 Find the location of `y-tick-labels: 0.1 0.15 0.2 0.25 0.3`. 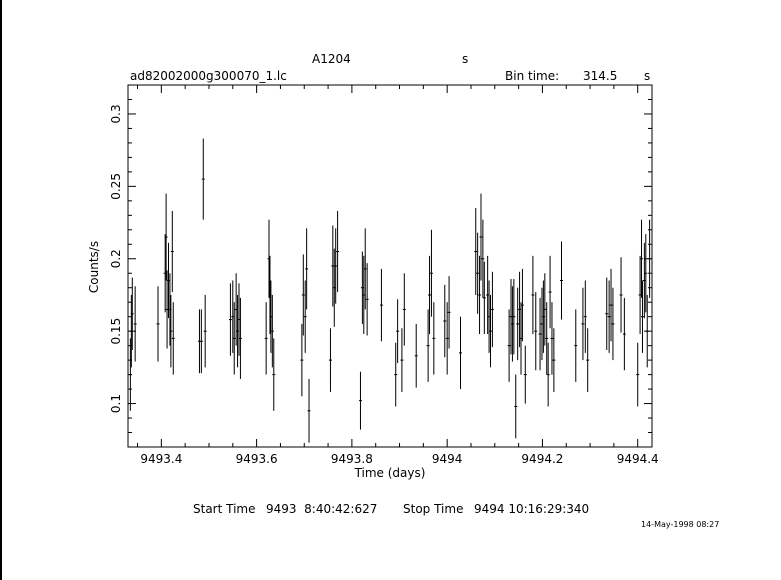

y-tick-labels: 0.1 0.15 0.2 0.25 0.3 is located at coordinates (116, 258).